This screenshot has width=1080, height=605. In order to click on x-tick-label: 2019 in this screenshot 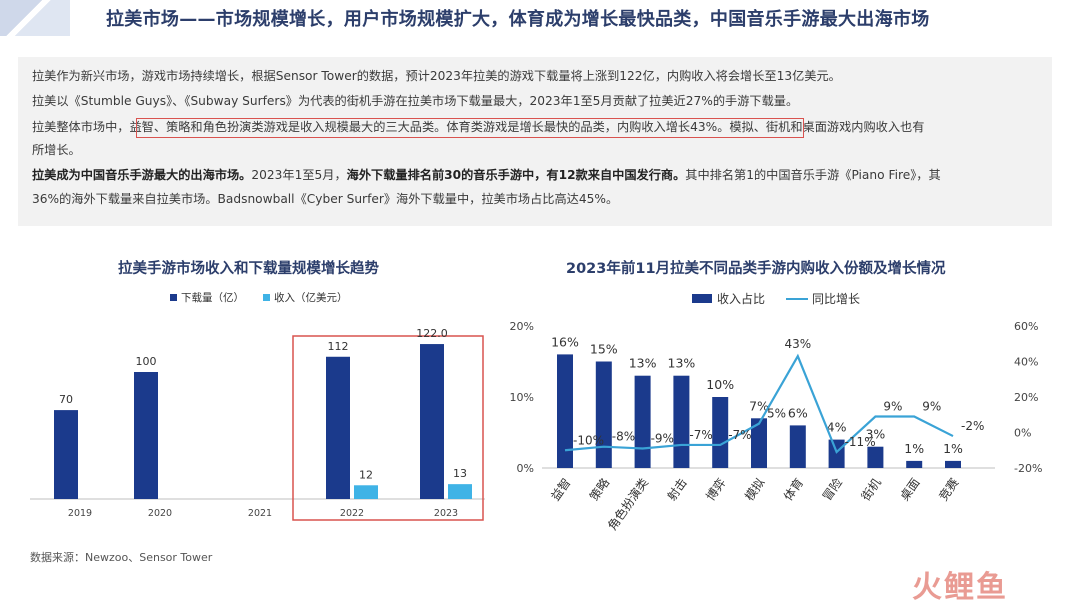, I will do `click(80, 513)`.